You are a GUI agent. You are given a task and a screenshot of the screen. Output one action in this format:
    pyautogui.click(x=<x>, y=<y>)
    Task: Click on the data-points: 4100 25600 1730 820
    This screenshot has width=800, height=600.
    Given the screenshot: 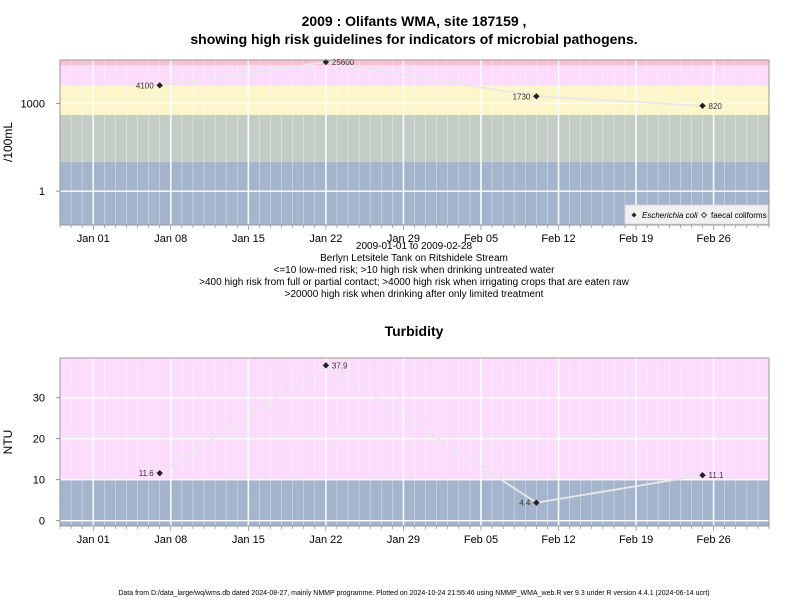 What is the action you would take?
    pyautogui.click(x=429, y=84)
    